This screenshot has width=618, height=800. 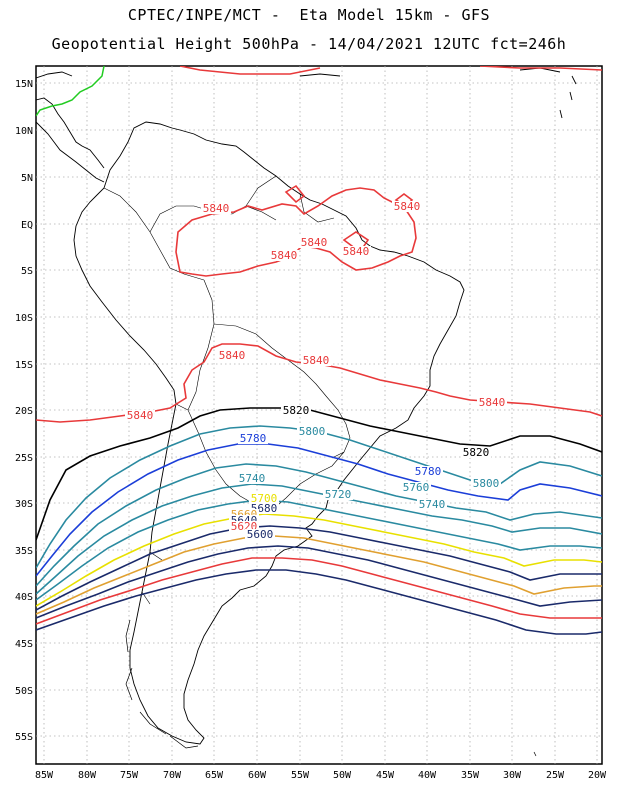 I want to click on lon-tick-label: 50W, so click(x=342, y=775).